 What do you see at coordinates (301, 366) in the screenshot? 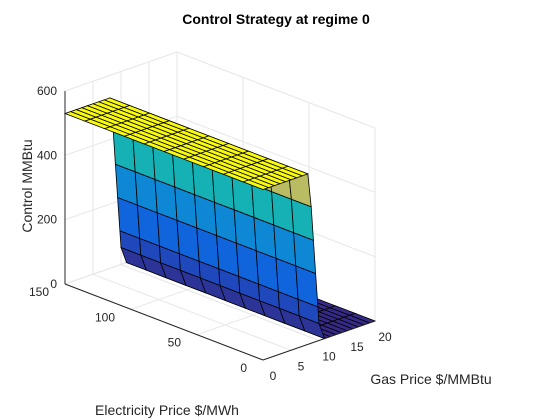
I see `x-tick-label: 5` at bounding box center [301, 366].